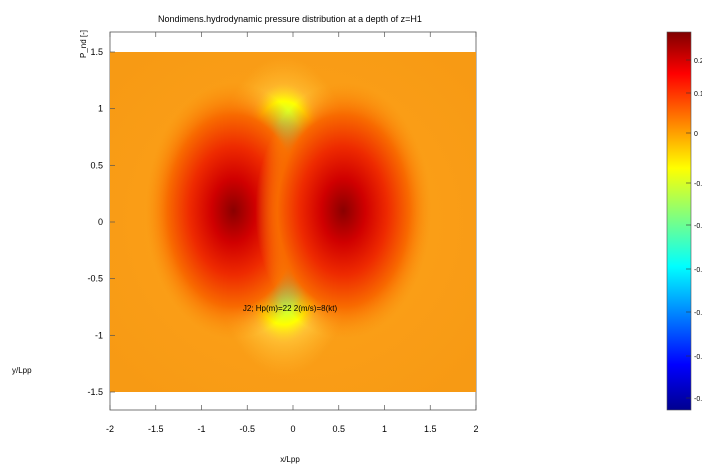  What do you see at coordinates (100, 109) in the screenshot?
I see `y-tick-label: 1` at bounding box center [100, 109].